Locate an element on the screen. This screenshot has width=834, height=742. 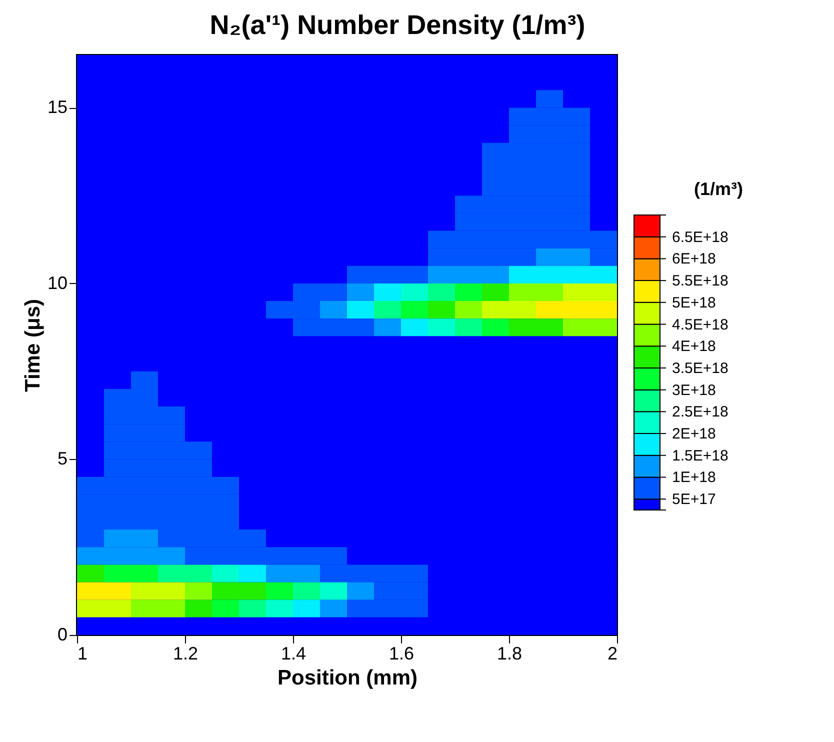
y-tick-label: 10 is located at coordinates (57, 282).